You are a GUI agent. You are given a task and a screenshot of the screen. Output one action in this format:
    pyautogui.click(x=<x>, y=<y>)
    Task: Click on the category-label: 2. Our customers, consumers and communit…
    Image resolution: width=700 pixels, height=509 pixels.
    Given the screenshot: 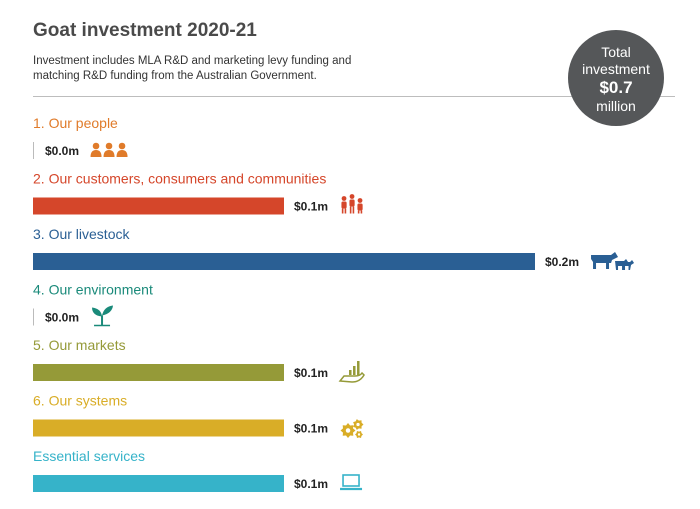 What is the action you would take?
    pyautogui.click(x=179, y=179)
    